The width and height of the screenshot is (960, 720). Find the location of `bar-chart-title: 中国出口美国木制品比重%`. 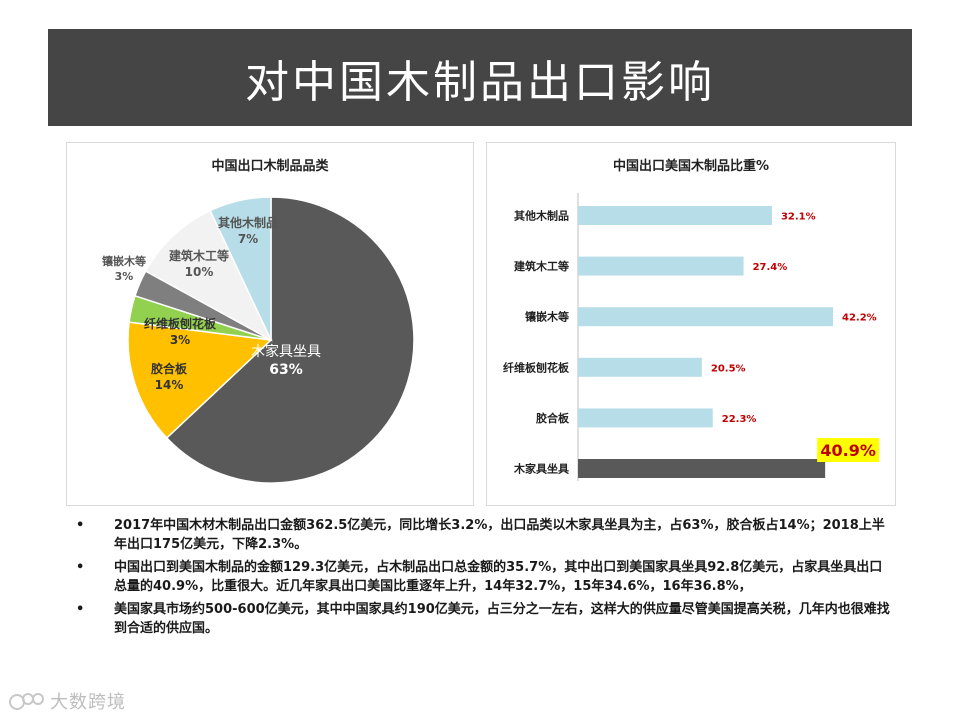

bar-chart-title: 中国出口美国木制品比重% is located at coordinates (691, 166).